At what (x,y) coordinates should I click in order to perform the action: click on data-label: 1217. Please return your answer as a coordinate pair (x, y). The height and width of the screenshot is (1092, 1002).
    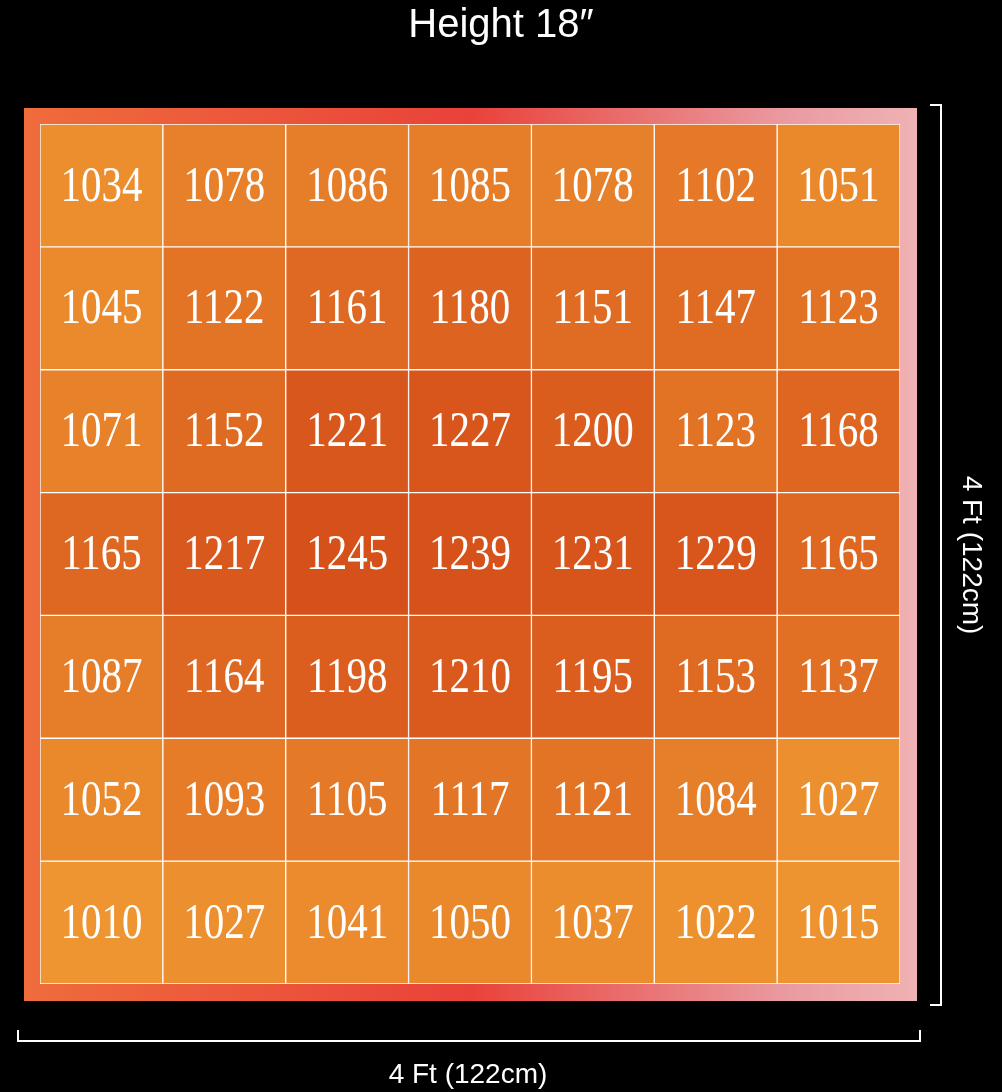
    Looking at the image, I should click on (224, 552).